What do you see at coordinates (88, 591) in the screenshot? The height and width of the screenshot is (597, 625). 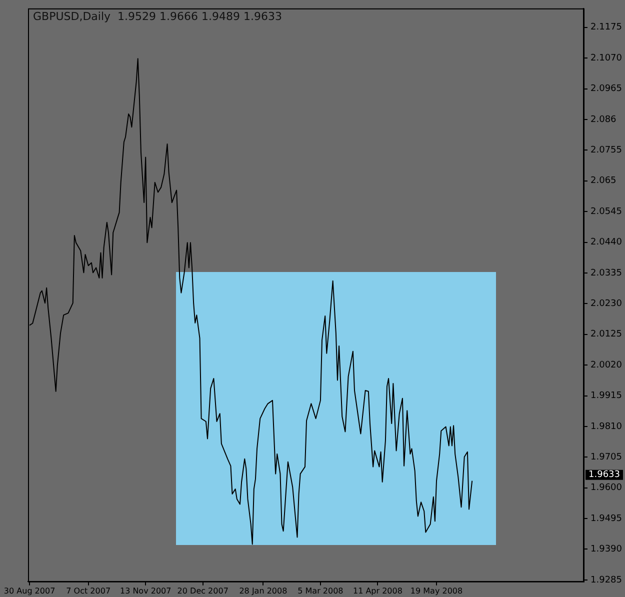 I see `x-tick-label: 7 Oct 2007` at bounding box center [88, 591].